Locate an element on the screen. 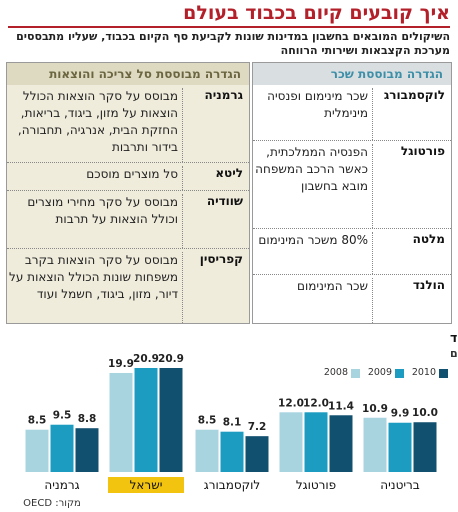  chart-subtitle: שיעור העוני בכמה מדינות, באחוזים is located at coordinates (454, 353).